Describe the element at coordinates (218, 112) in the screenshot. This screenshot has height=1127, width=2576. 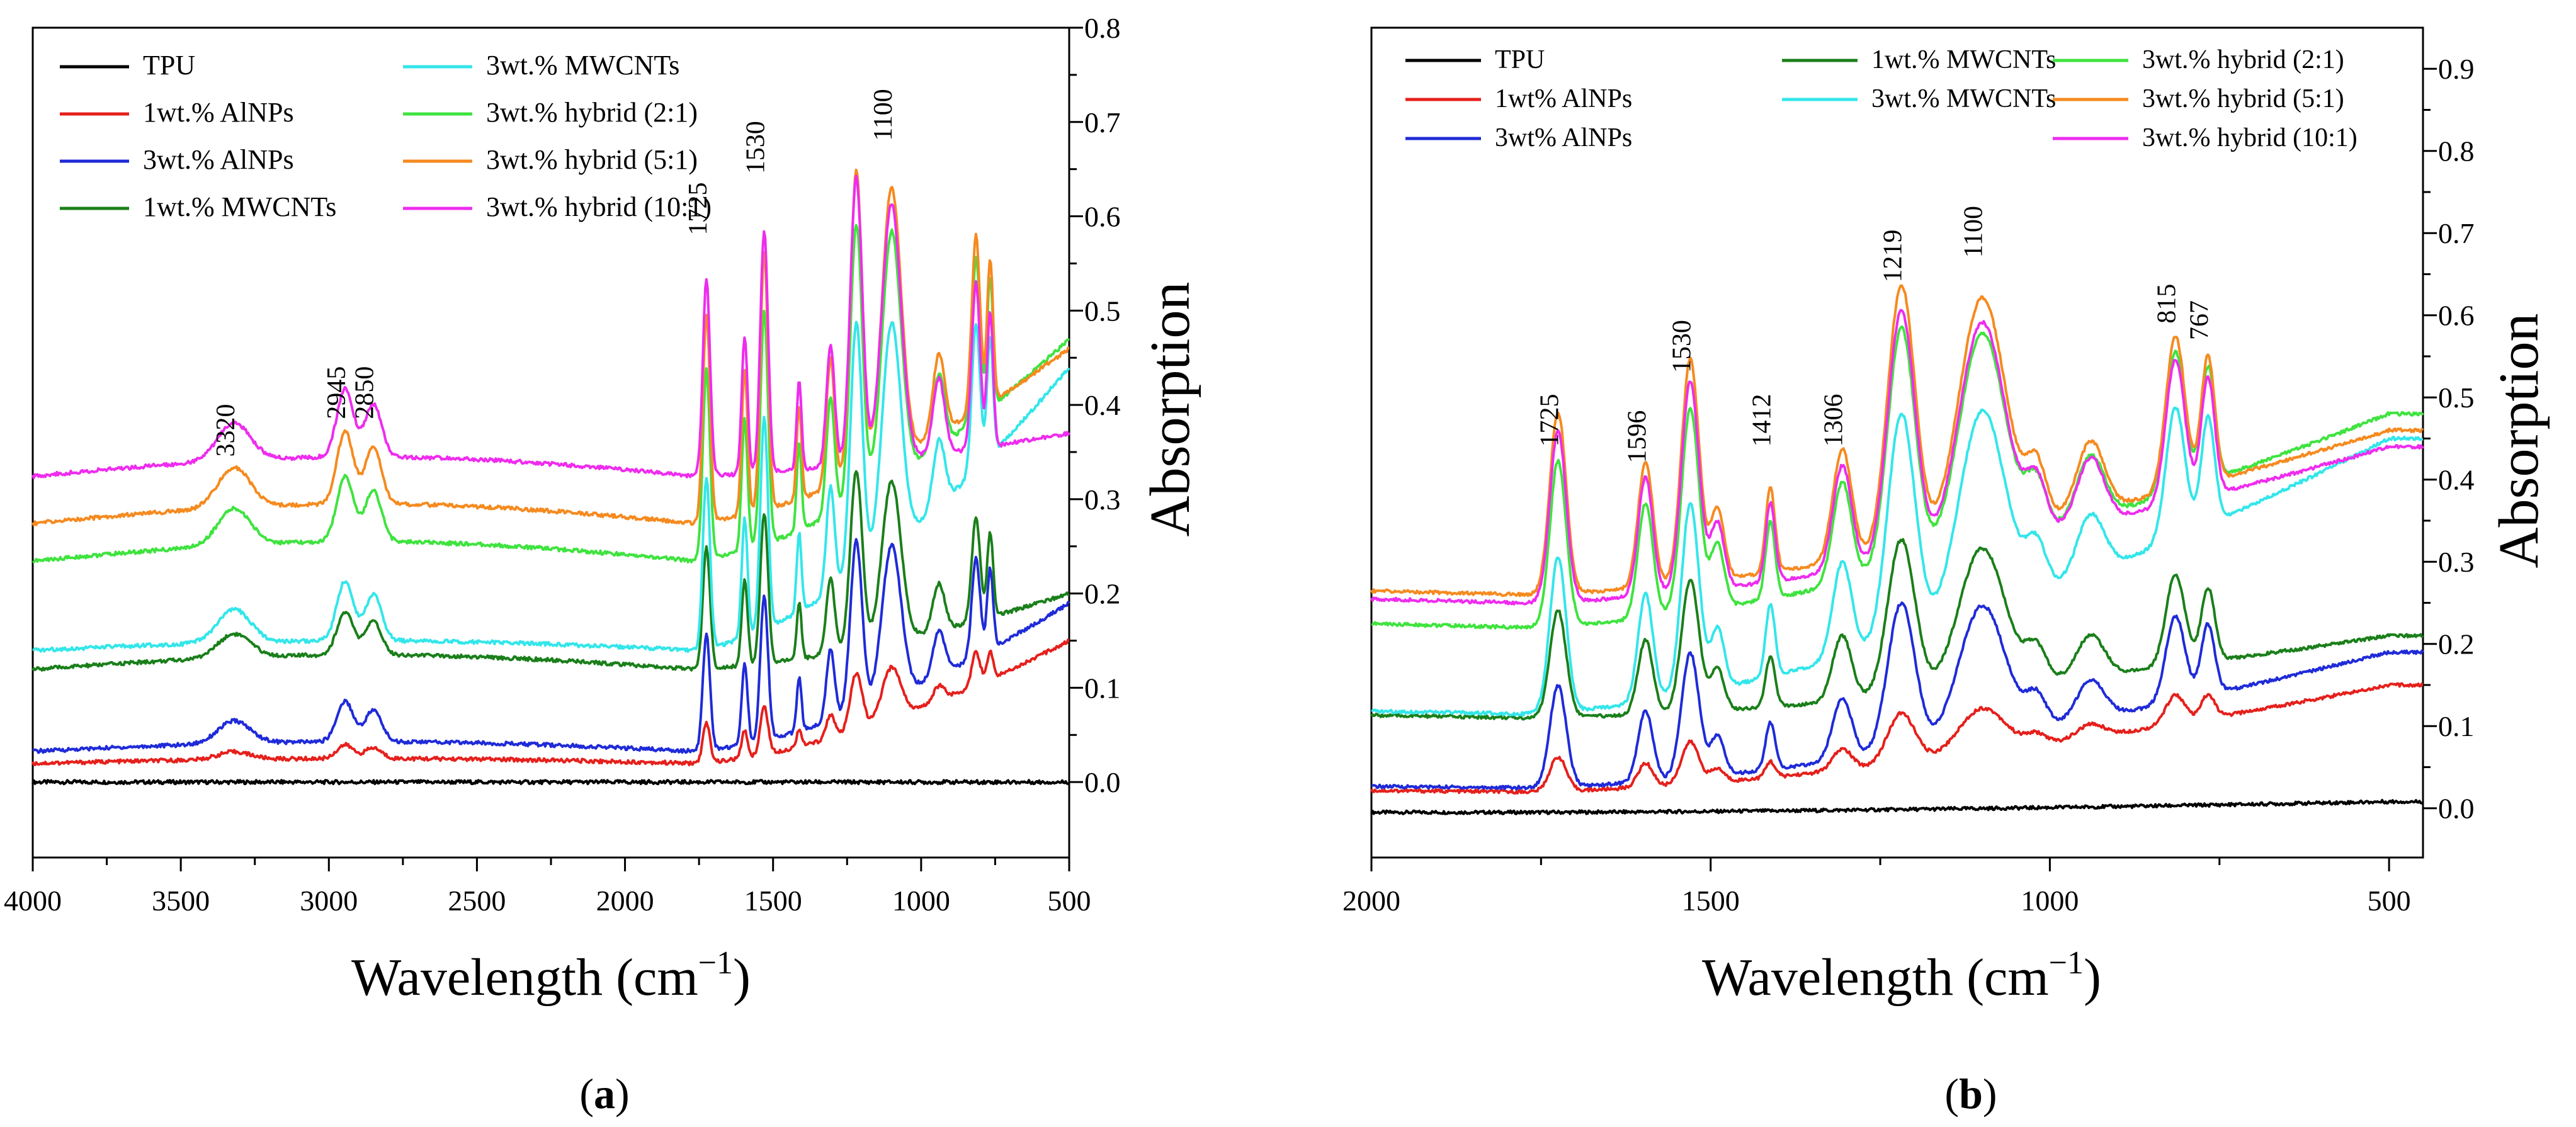
I see `legend-label-alnp1: 1wt.% AlNPs` at that location.